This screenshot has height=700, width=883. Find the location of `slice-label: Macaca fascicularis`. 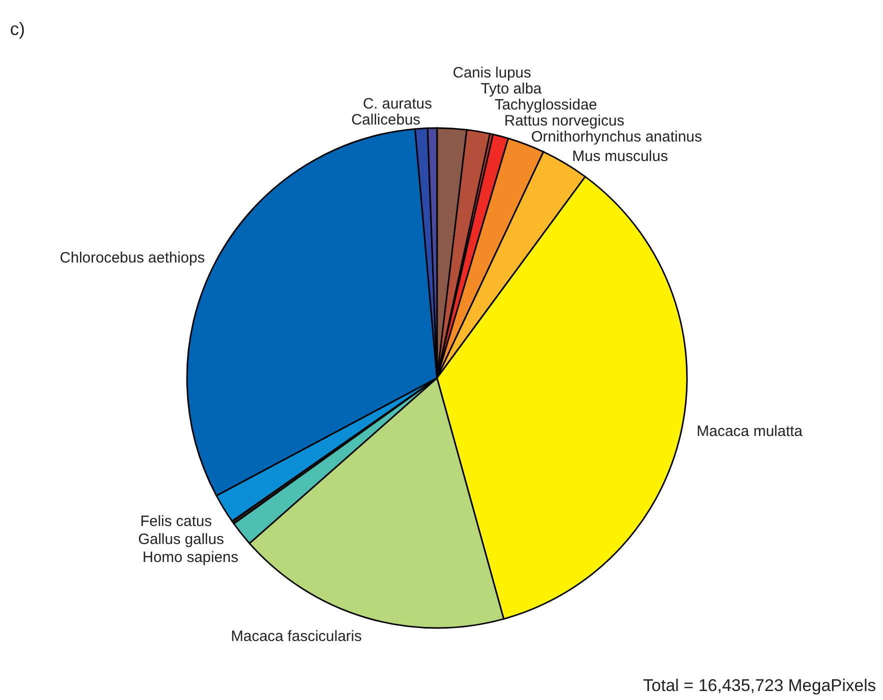

slice-label: Macaca fascicularis is located at coordinates (296, 637).